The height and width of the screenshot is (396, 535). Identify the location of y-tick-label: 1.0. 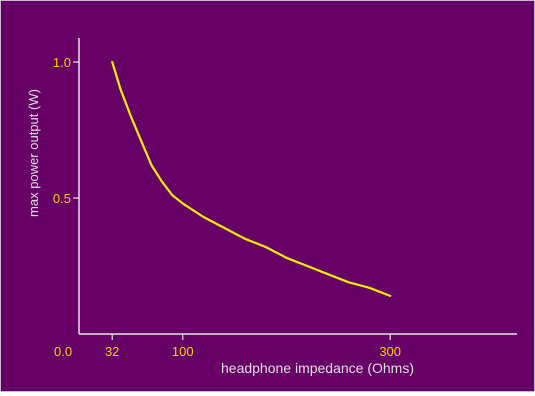
(62, 62).